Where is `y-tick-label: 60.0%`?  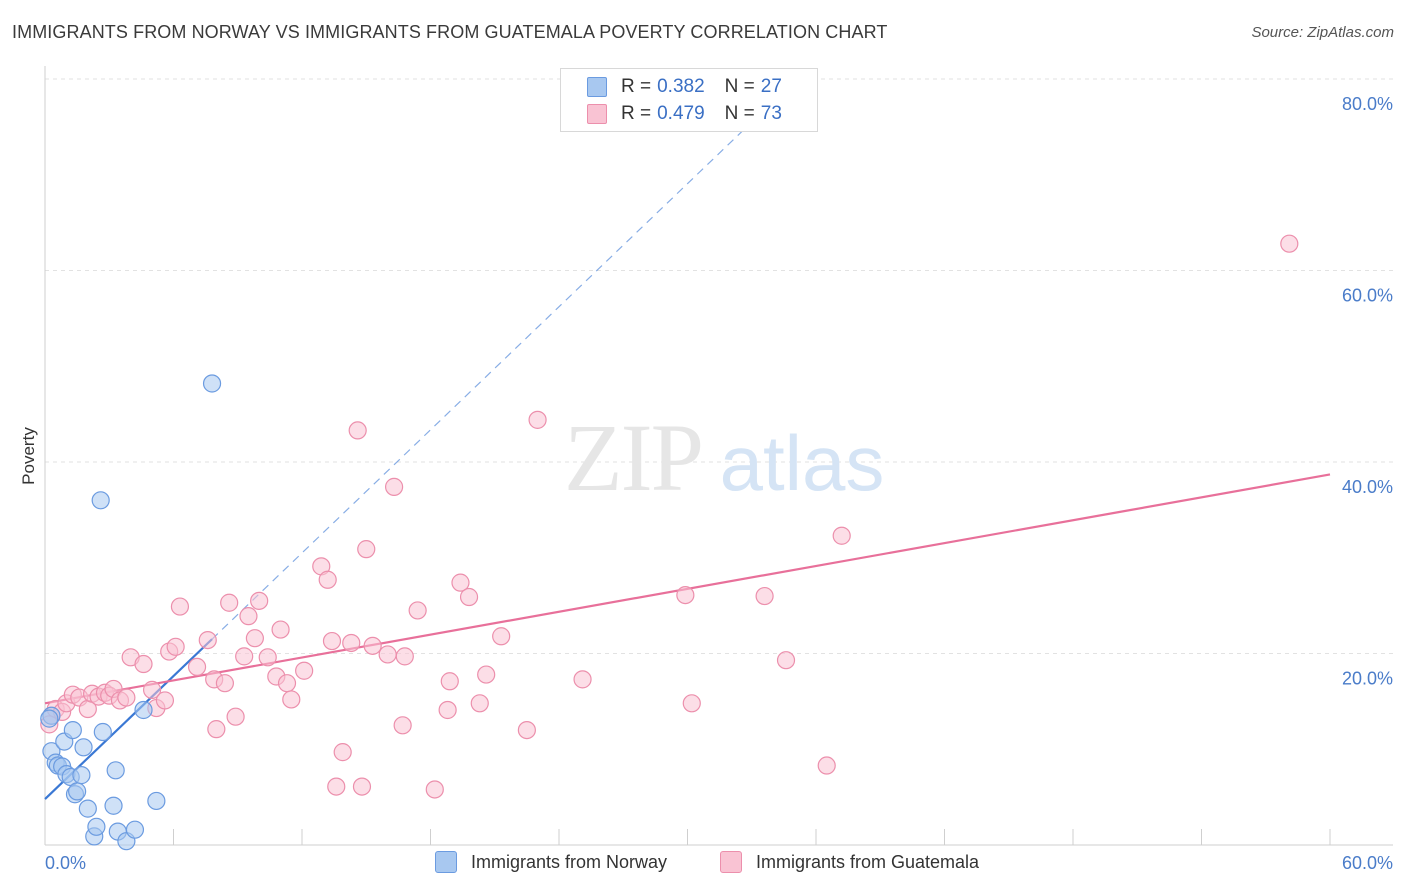 y-tick-label: 60.0% is located at coordinates (1367, 296).